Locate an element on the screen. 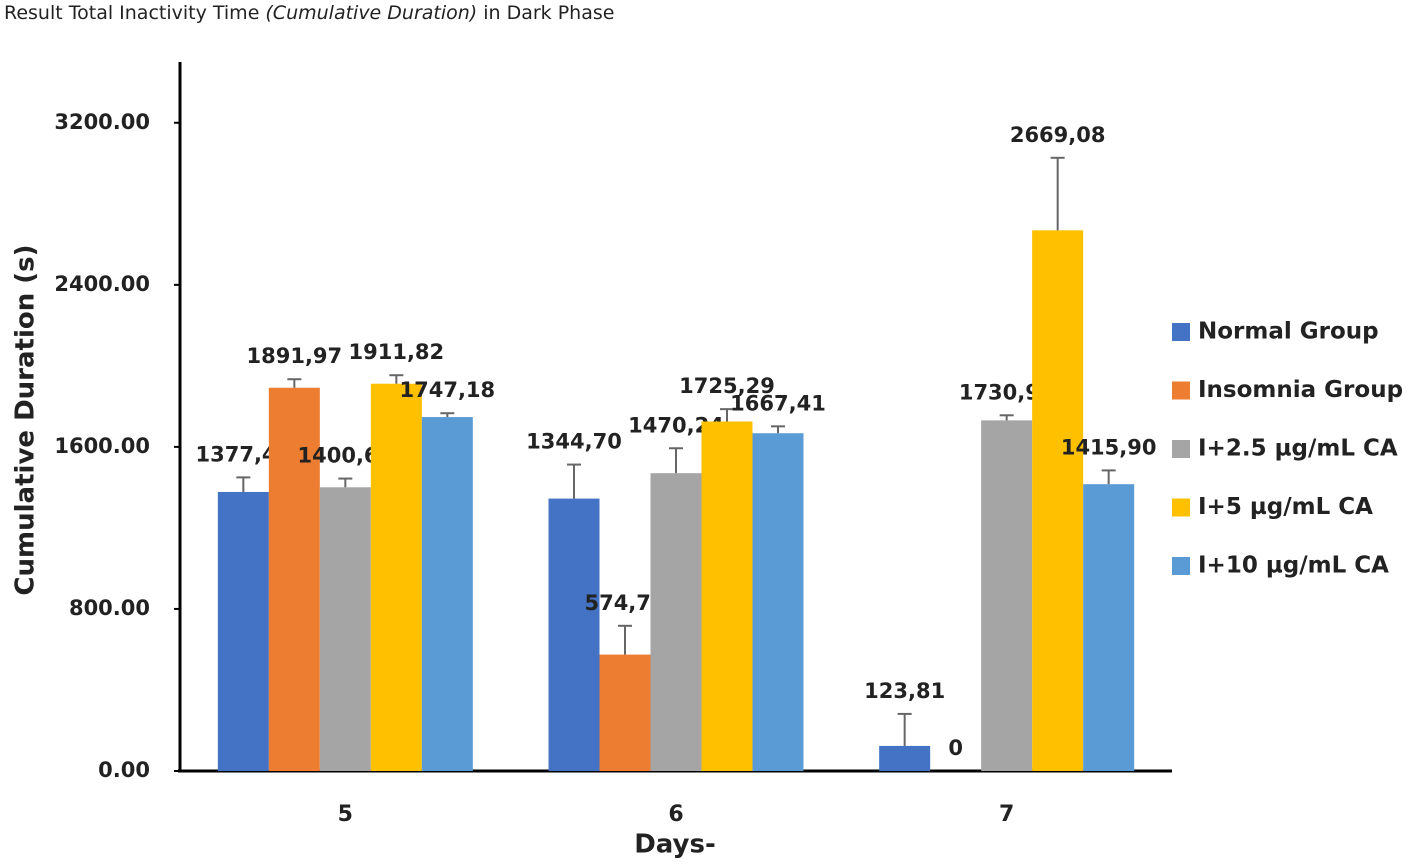  legend-label: I+2.5 µg/mL CA is located at coordinates (1298, 449).